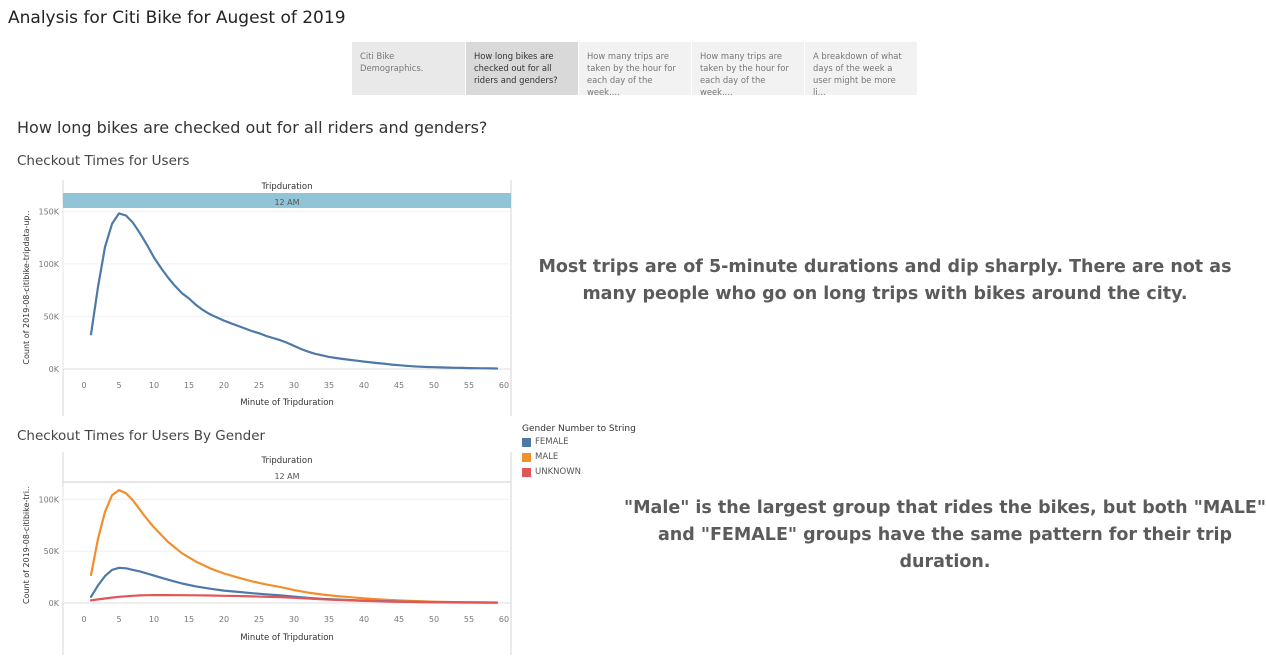 The height and width of the screenshot is (665, 1266). I want to click on chart2-x-tick-label: 40, so click(364, 619).